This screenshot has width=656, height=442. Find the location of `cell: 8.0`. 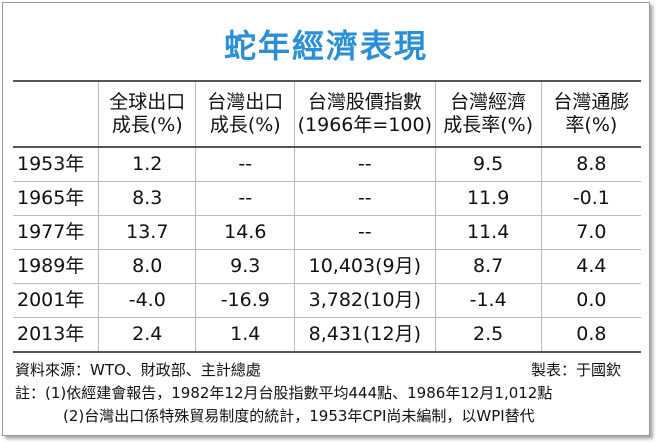

cell: 8.0 is located at coordinates (147, 266).